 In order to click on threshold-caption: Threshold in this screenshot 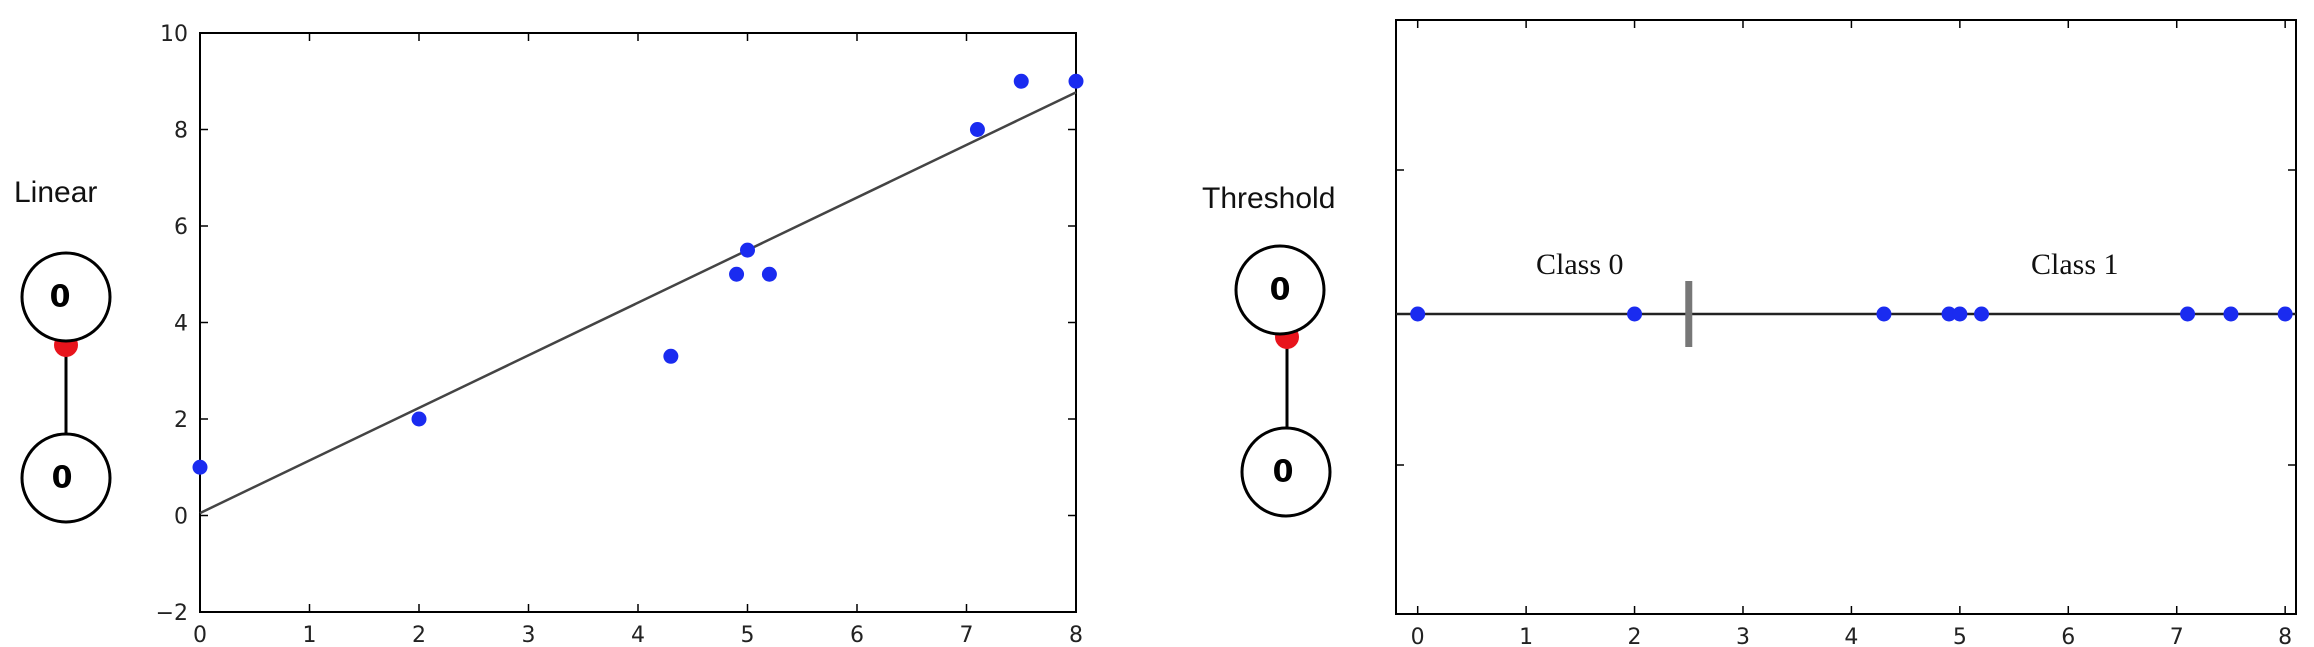, I will do `click(1269, 198)`.